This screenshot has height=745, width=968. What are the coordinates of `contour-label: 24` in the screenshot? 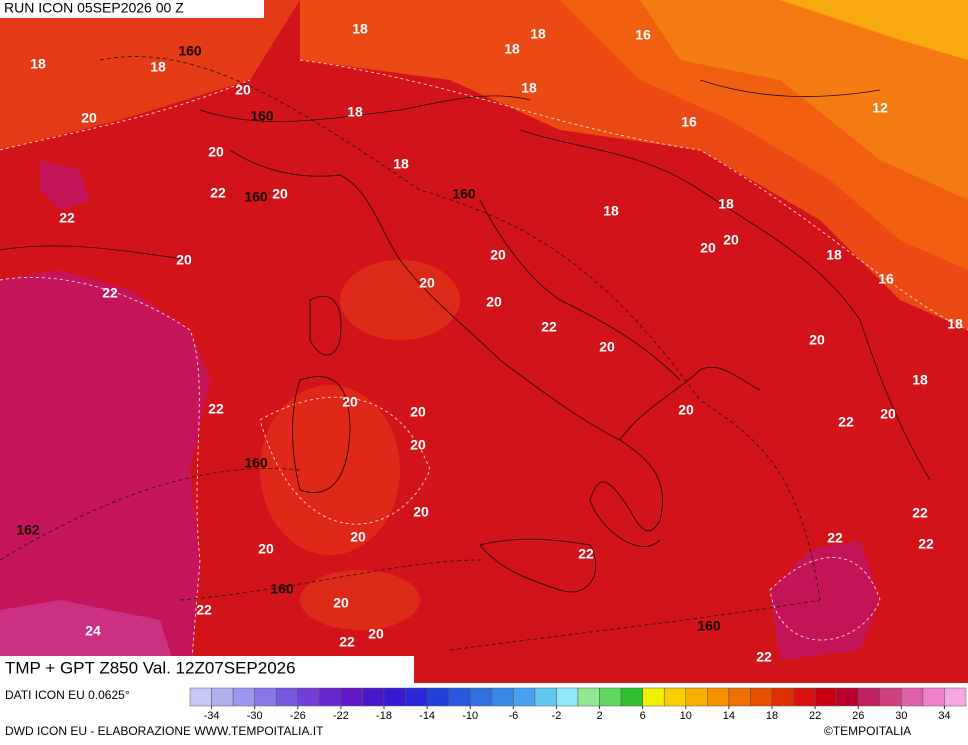 It's located at (93, 631).